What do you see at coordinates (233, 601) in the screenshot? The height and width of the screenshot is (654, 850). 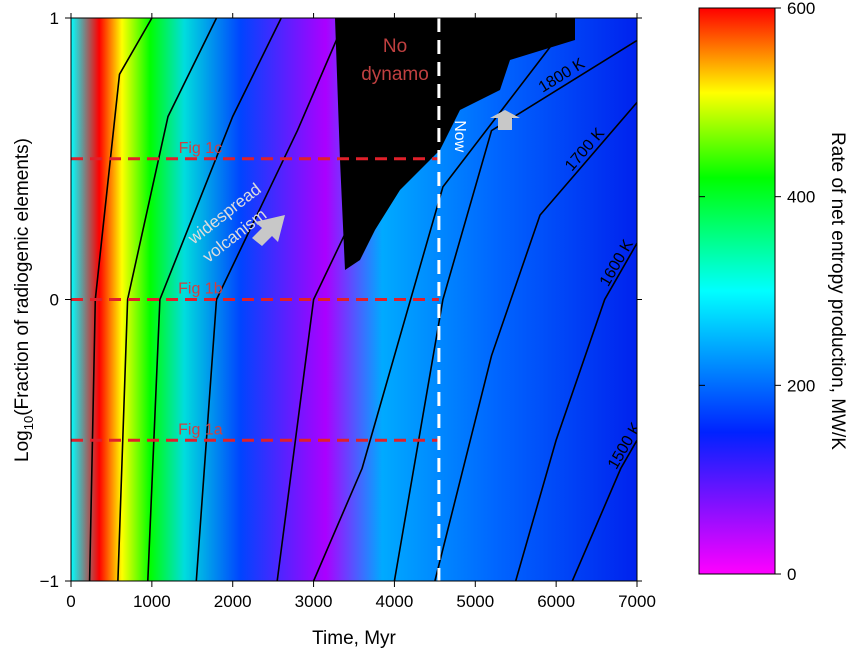 I see `x-tick-label: 2000` at bounding box center [233, 601].